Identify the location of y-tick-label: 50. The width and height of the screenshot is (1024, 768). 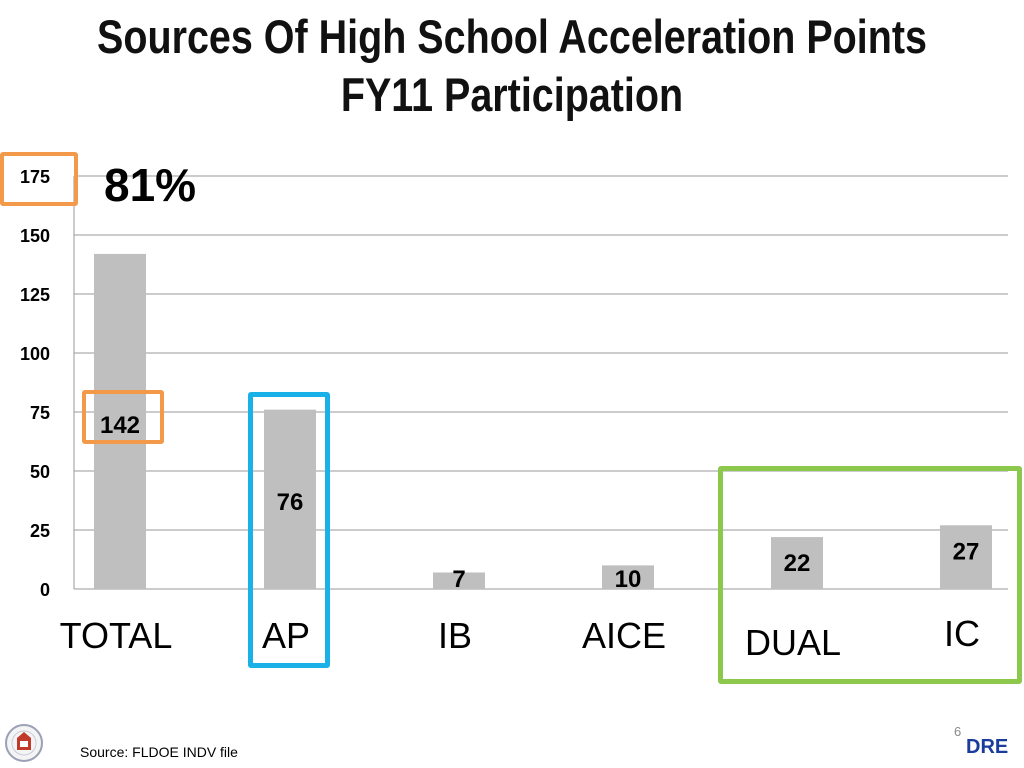
(40, 472).